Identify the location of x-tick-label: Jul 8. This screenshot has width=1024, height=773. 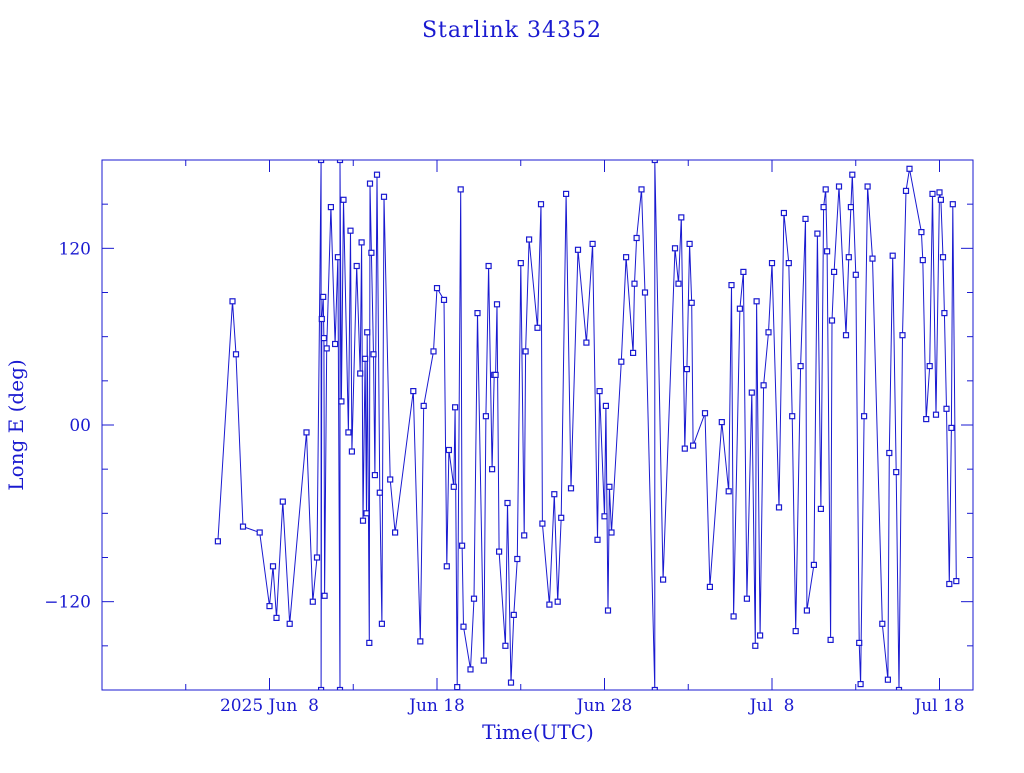
(771, 706).